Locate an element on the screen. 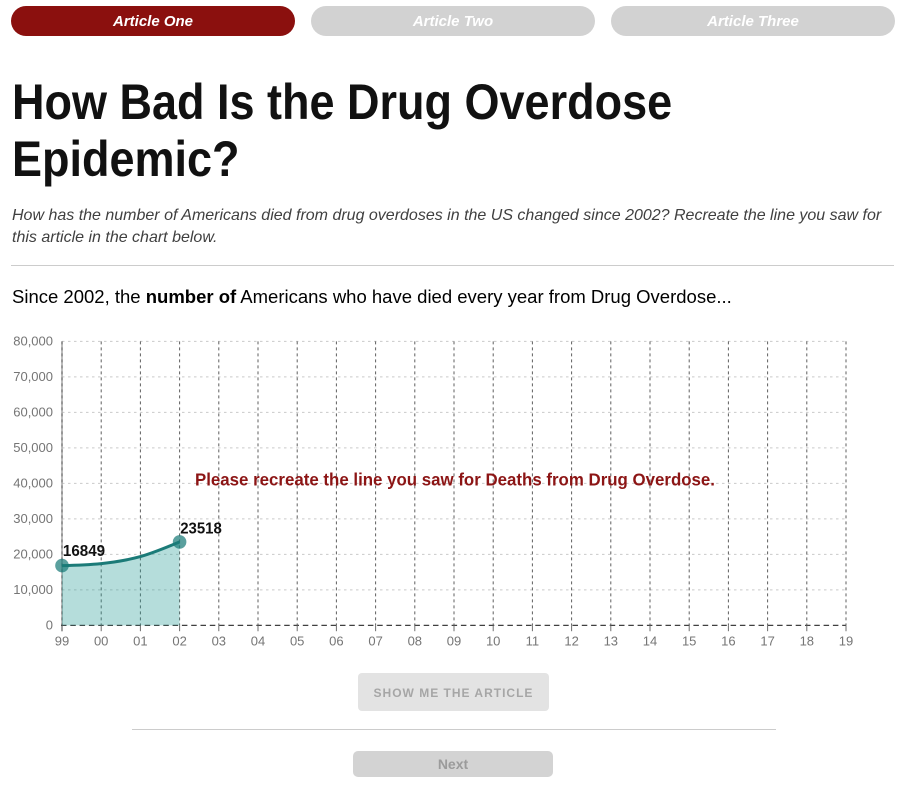 This screenshot has height=789, width=905. svg-text: 02 is located at coordinates (179, 641).